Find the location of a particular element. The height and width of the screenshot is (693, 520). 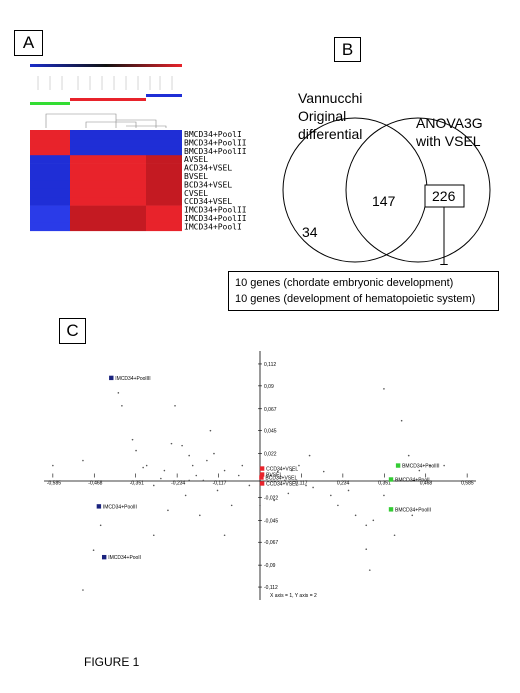

x-tick-label: -0,351 is located at coordinates (137, 484).